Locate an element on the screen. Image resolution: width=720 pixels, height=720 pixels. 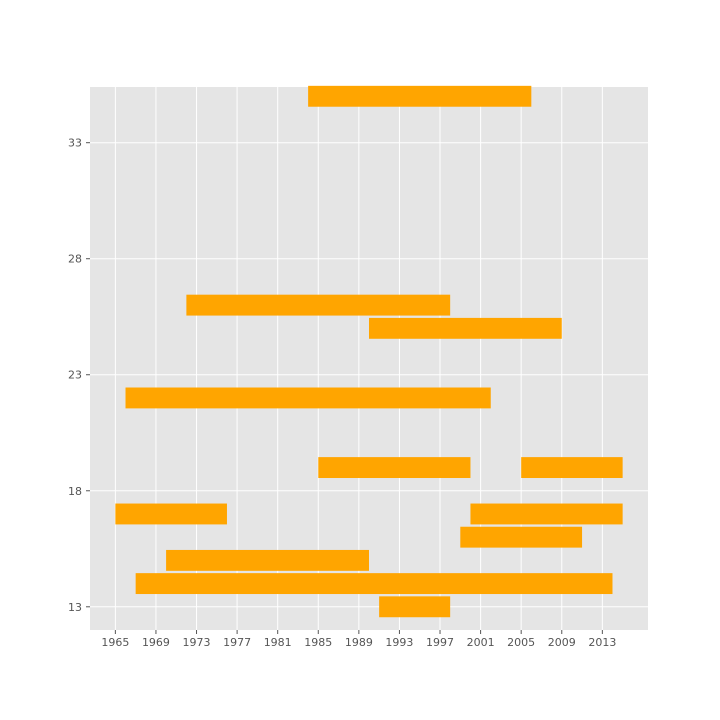
y-axis: 13 18 23 28 33 is located at coordinates (79, 375).